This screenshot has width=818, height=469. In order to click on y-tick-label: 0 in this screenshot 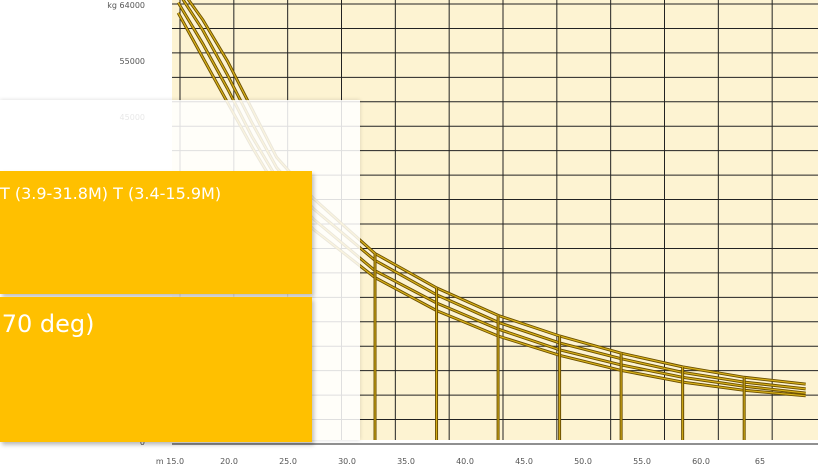, I will do `click(142, 442)`.